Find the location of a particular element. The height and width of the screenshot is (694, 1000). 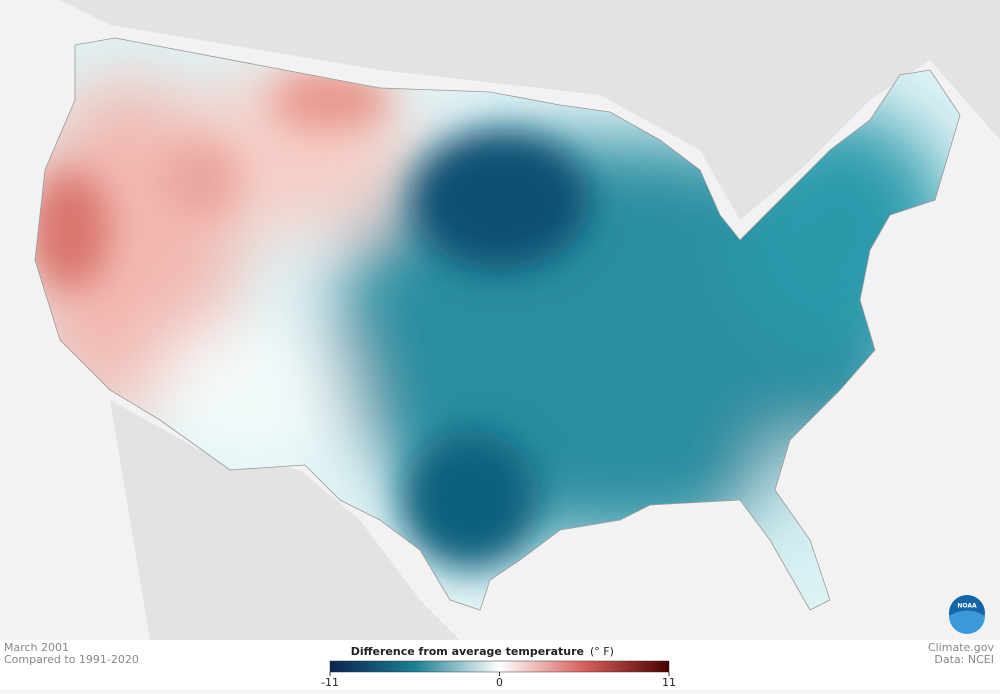

colorbar-tick-label: 11 is located at coordinates (669, 682).